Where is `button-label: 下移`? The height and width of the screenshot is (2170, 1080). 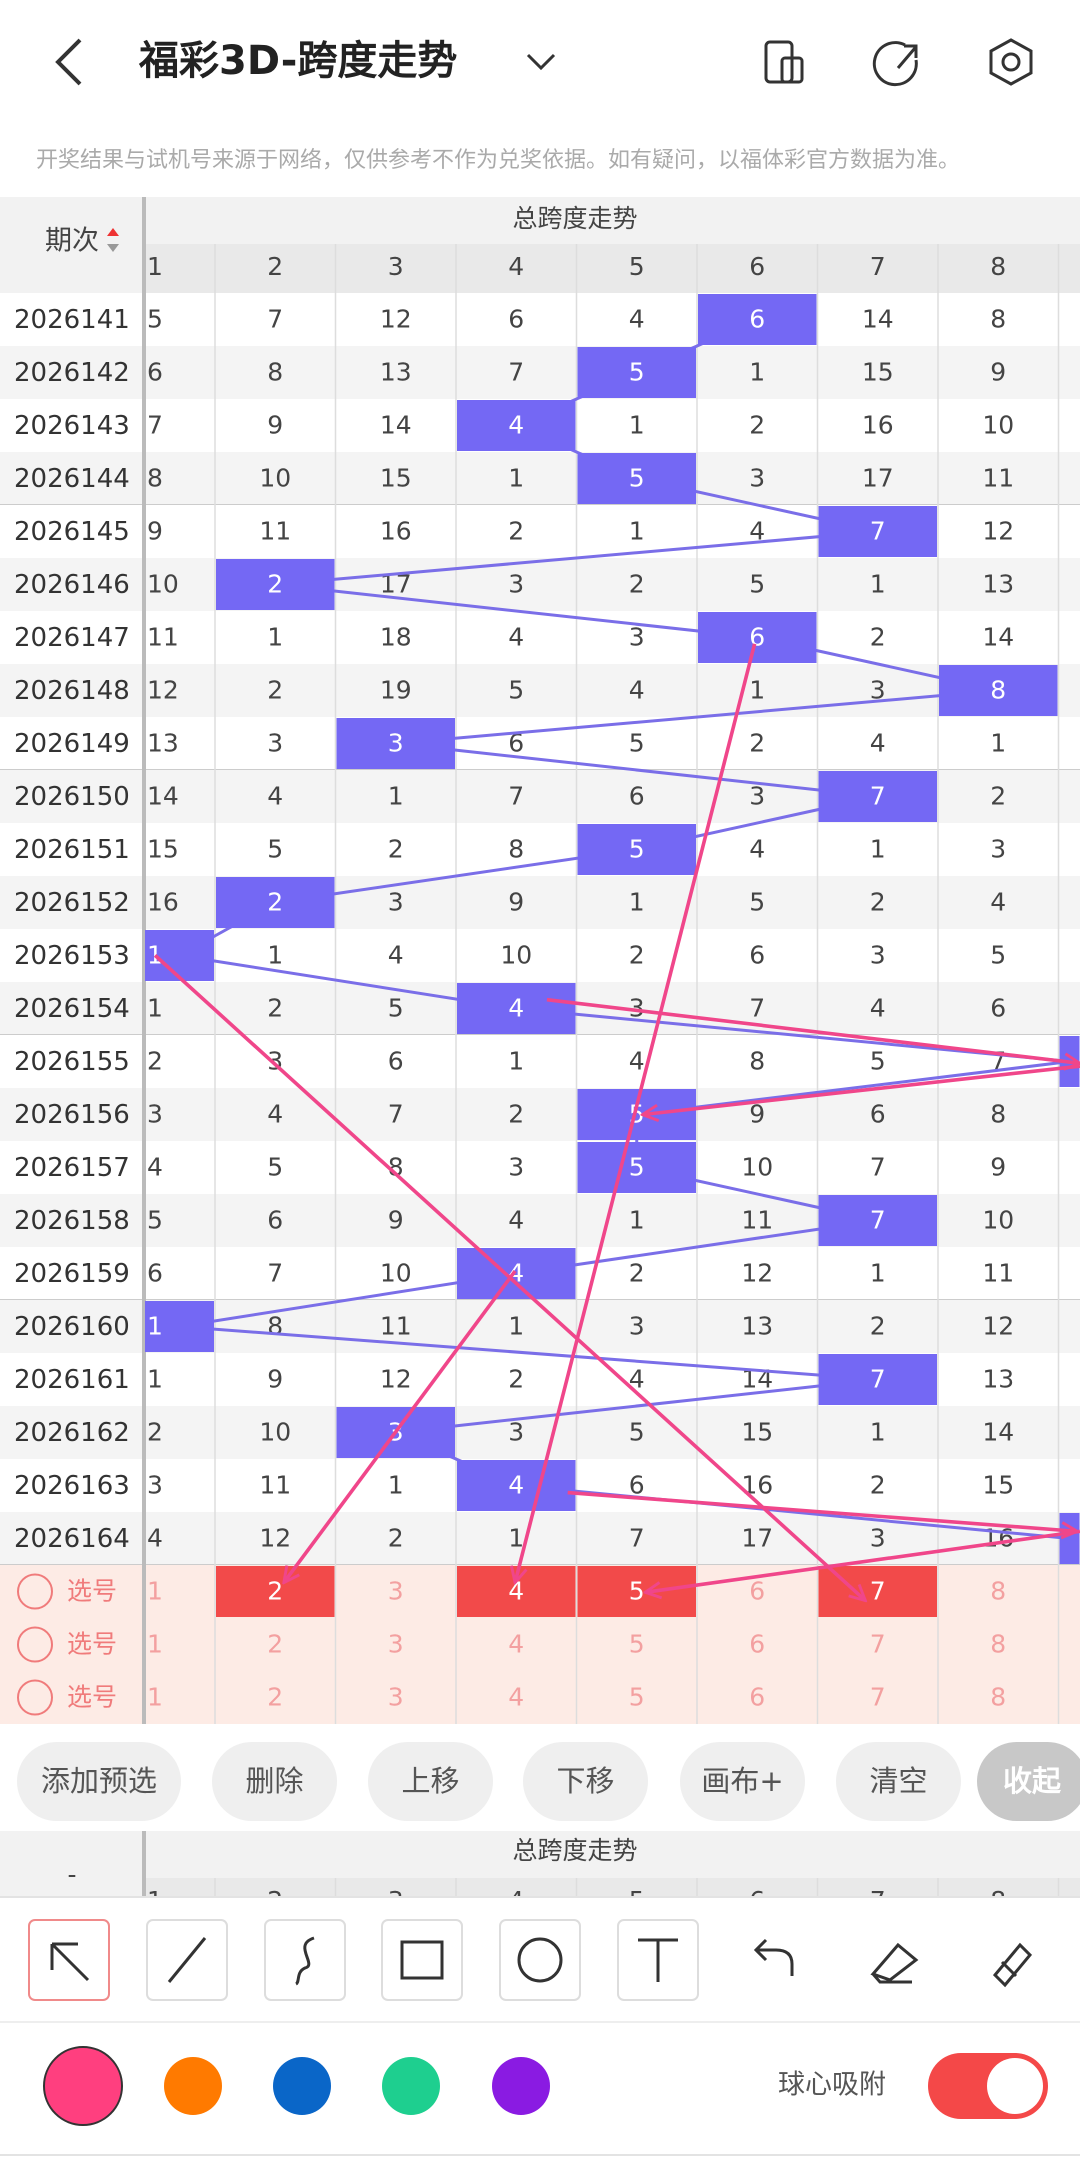 button-label: 下移 is located at coordinates (585, 1781).